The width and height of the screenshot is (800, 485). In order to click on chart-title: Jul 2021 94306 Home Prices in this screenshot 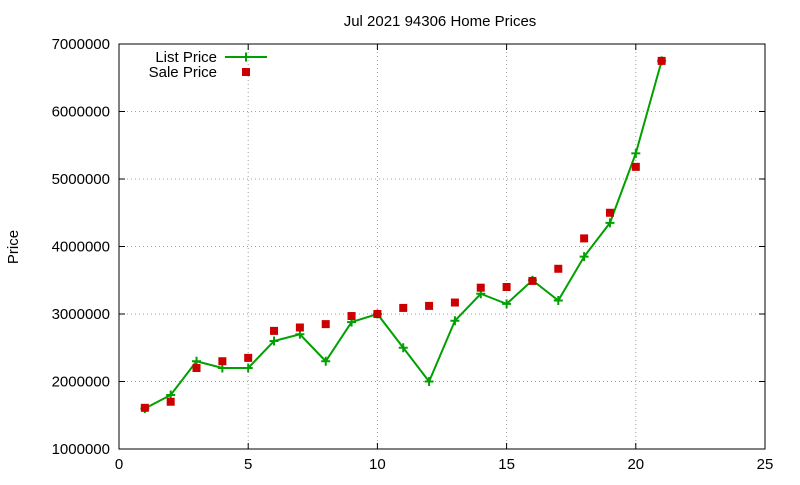, I will do `click(440, 21)`.